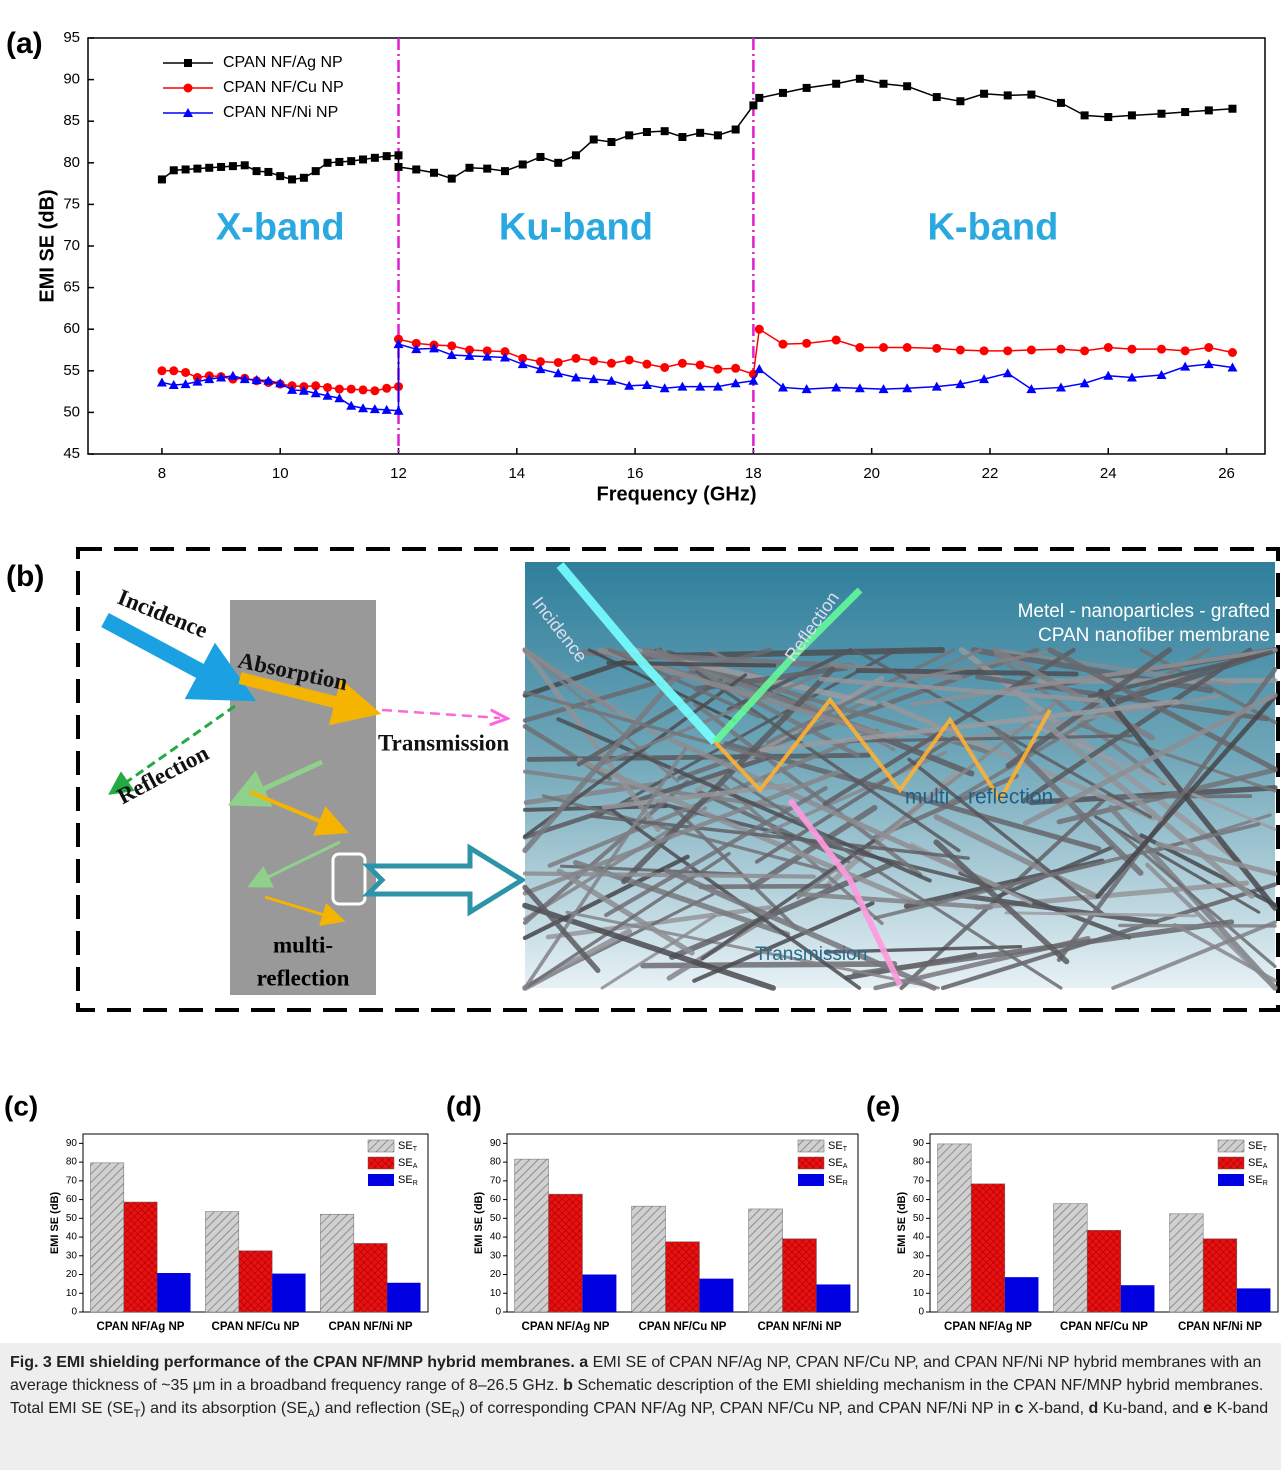 Image resolution: width=1281 pixels, height=1470 pixels. Describe the element at coordinates (871, 473) in the screenshot. I see `x-tick-label: 20` at that location.